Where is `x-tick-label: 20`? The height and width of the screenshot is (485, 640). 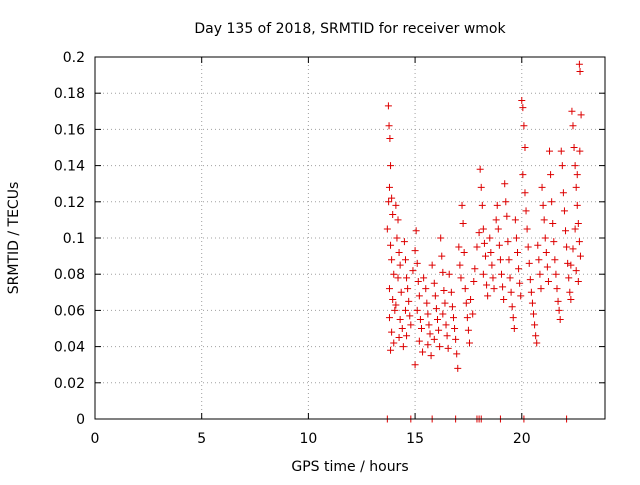 x-tick-label: 20 is located at coordinates (522, 439).